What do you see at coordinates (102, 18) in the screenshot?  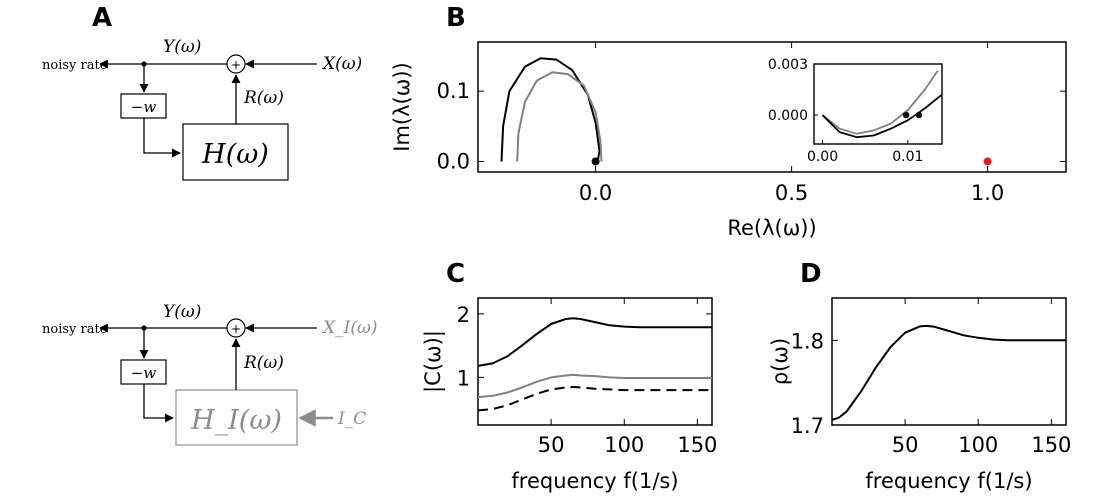 I see `panel-letter-a: A` at bounding box center [102, 18].